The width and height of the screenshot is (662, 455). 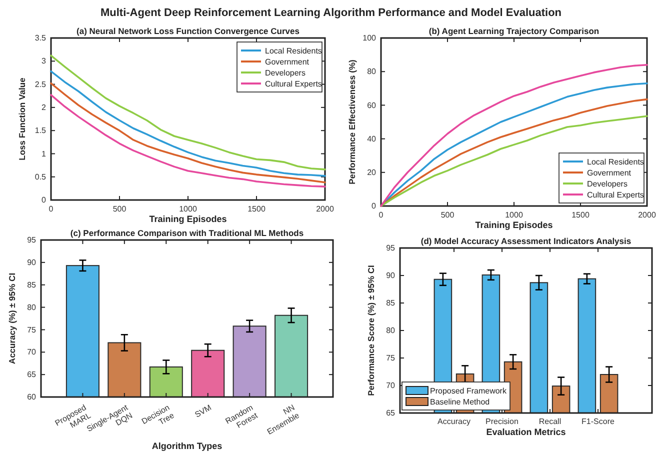 What do you see at coordinates (502, 421) in the screenshot?
I see `x-tick-label: Precision` at bounding box center [502, 421].